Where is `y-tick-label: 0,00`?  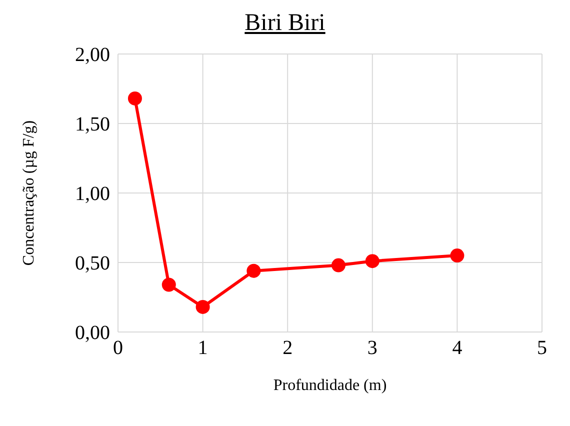
y-tick-label: 0,00 is located at coordinates (92, 333).